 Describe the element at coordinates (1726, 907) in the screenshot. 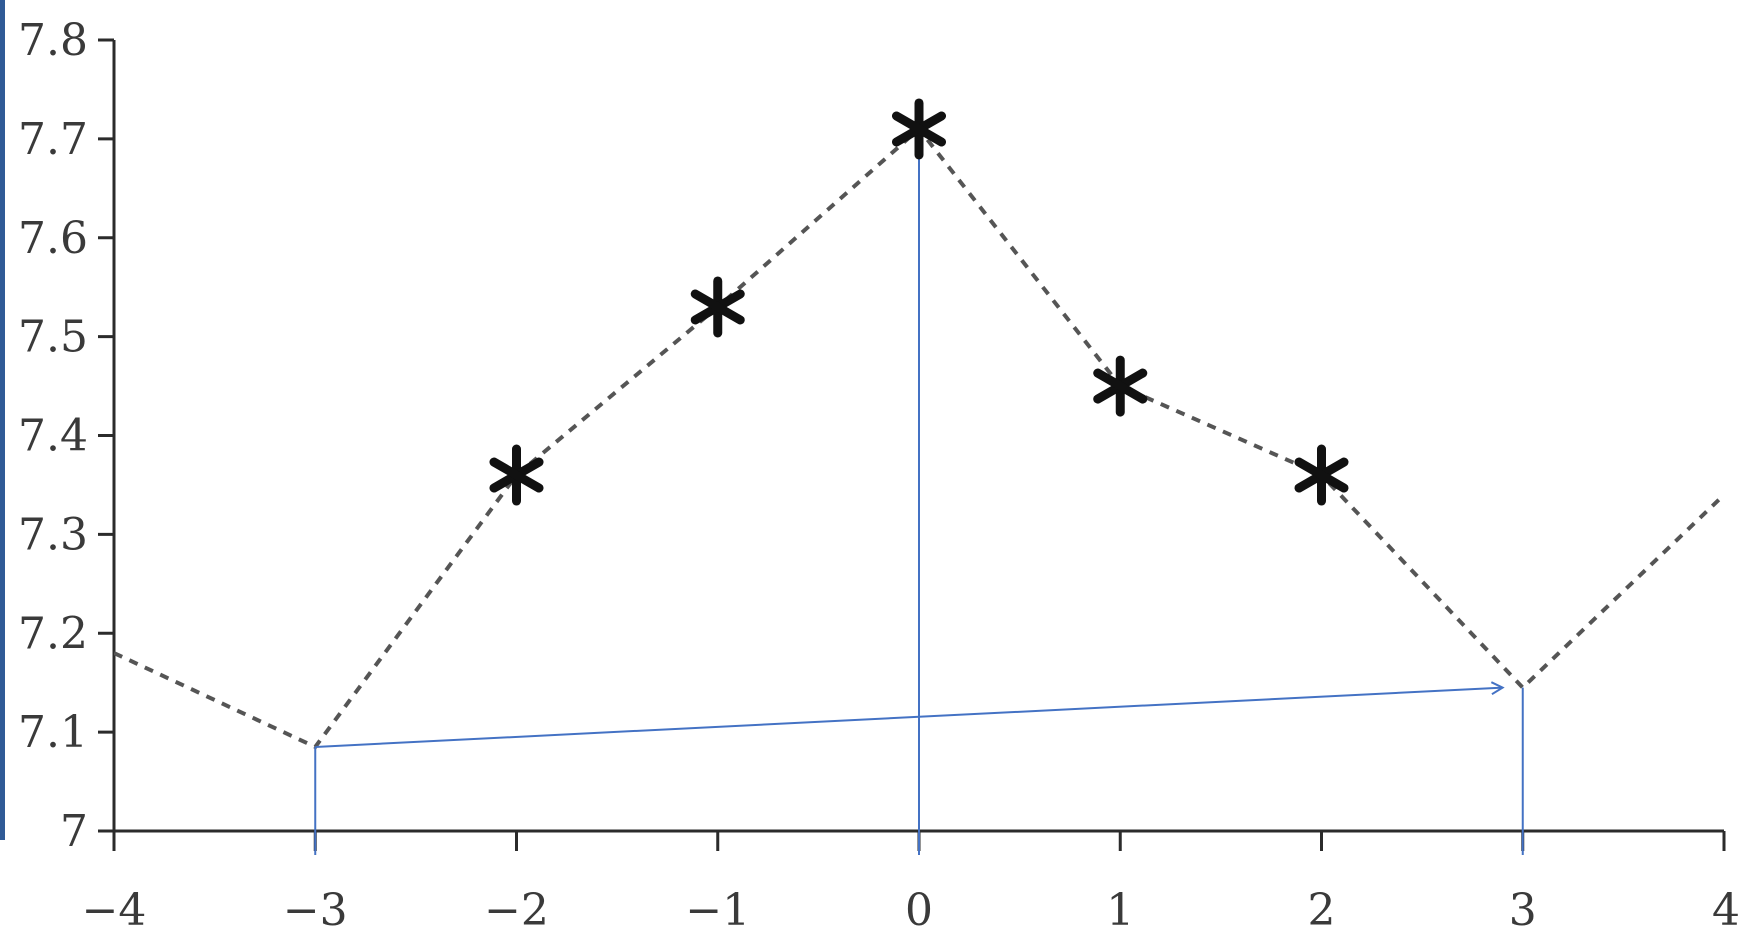

I see `x-tick-label: 4` at that location.